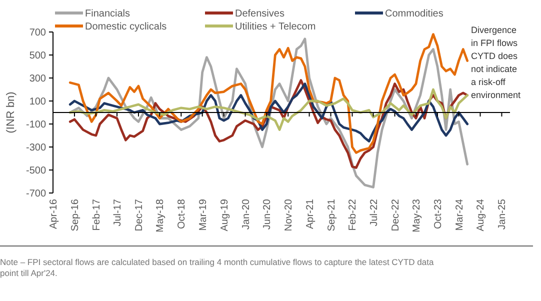 The image size is (541, 301). Describe the element at coordinates (414, 14) in the screenshot. I see `legend-label: Commodities` at that location.